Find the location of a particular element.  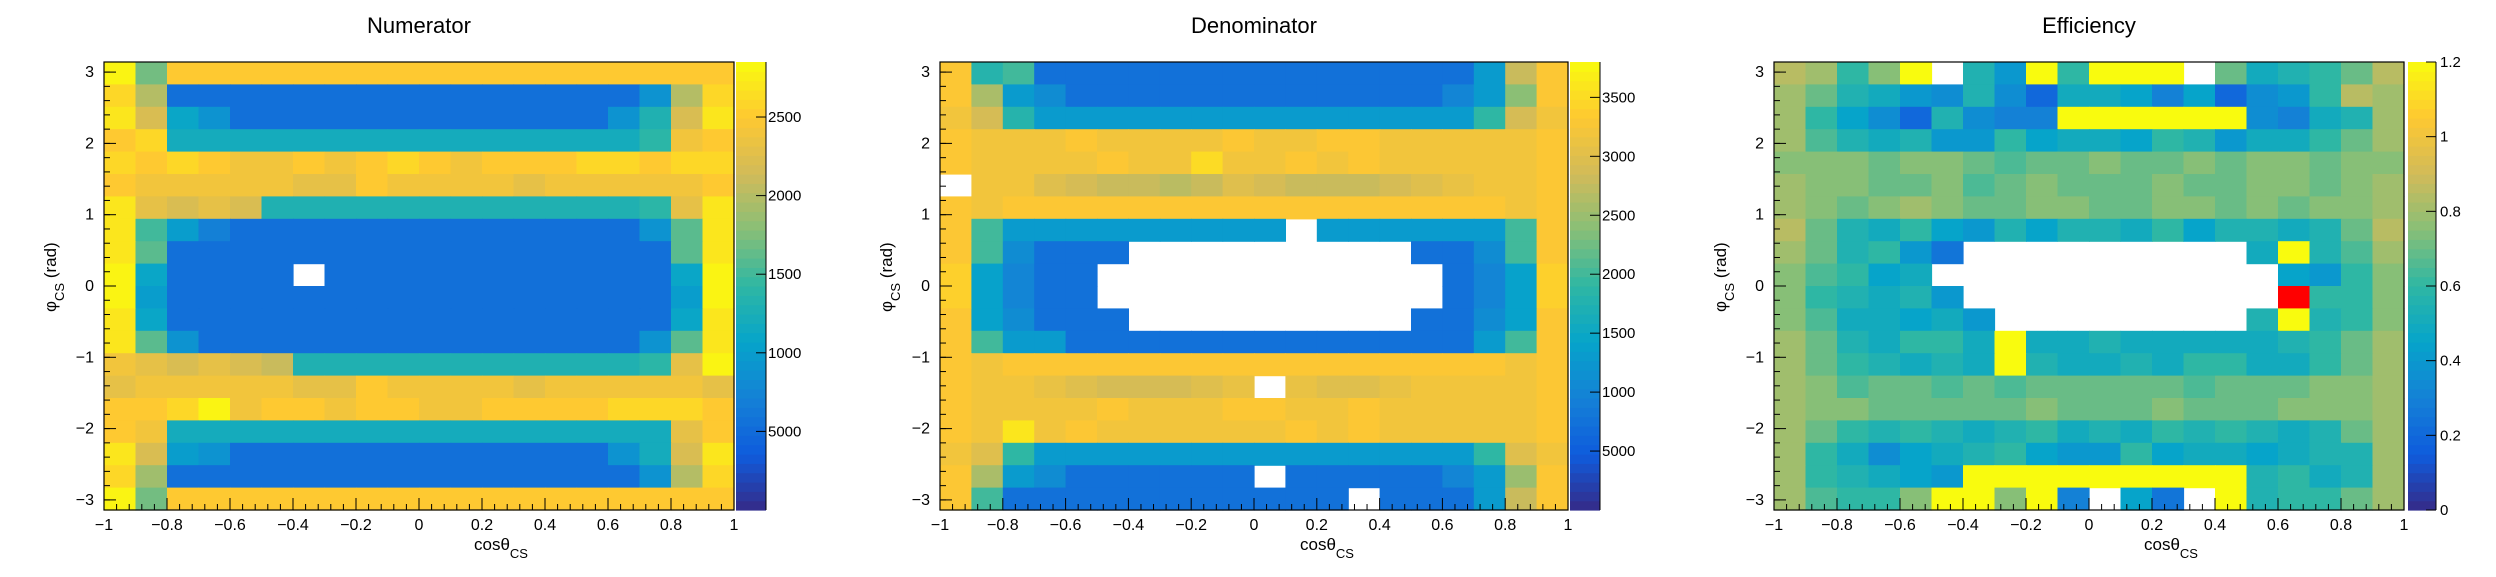

z-tick-label: 1000 is located at coordinates (1618, 392).